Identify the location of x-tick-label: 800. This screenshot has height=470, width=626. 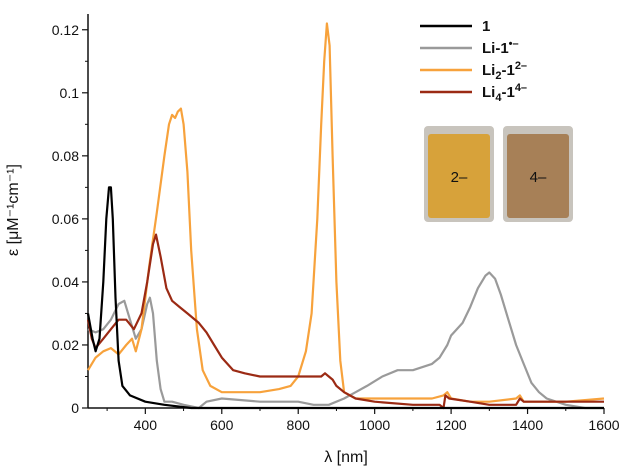
(299, 425).